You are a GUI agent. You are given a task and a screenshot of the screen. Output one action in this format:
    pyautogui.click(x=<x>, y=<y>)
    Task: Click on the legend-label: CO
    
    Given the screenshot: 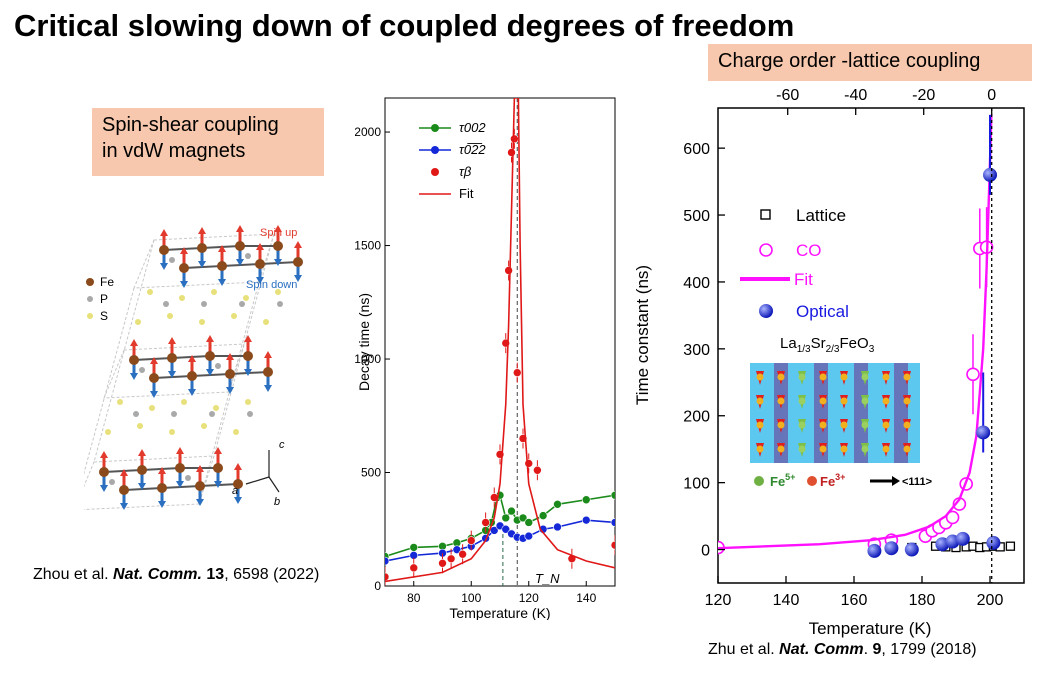 What is the action you would take?
    pyautogui.click(x=809, y=250)
    